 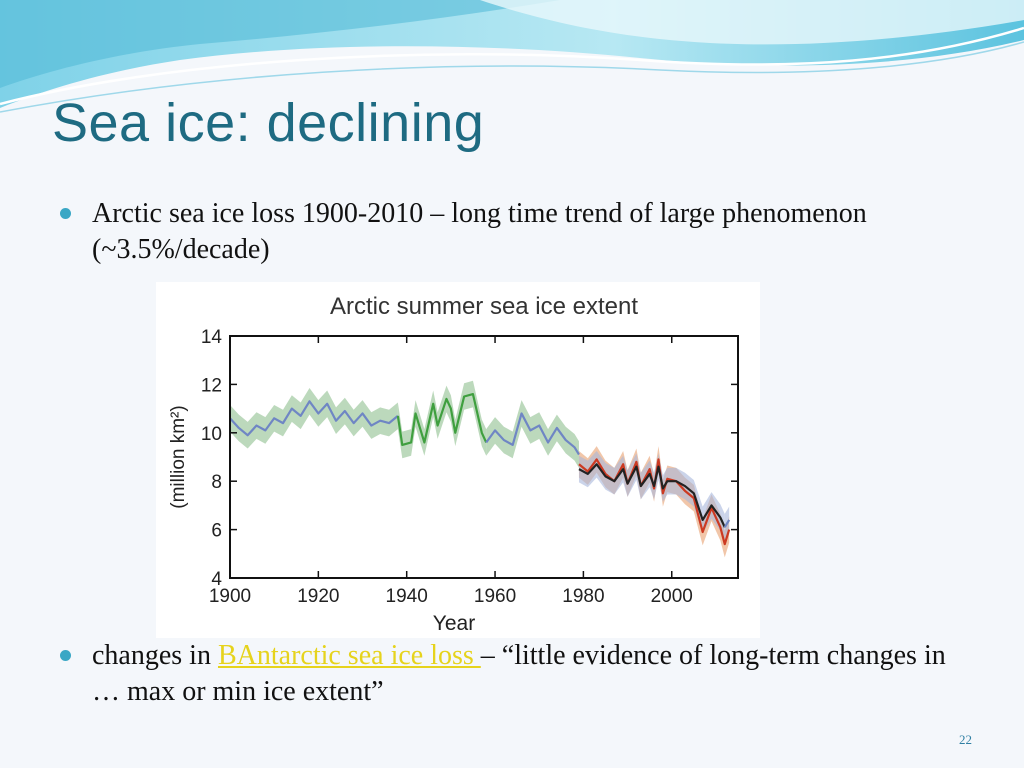 I want to click on x-tick-label: 1940, so click(x=407, y=596).